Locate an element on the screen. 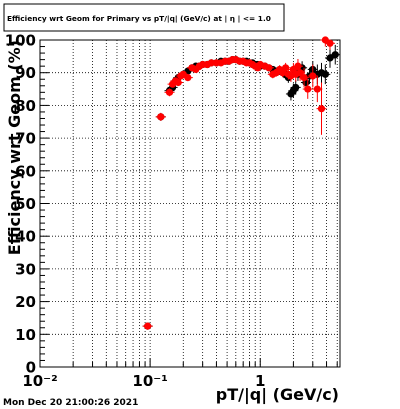  x-tick-label: 10⁻² is located at coordinates (39, 381).